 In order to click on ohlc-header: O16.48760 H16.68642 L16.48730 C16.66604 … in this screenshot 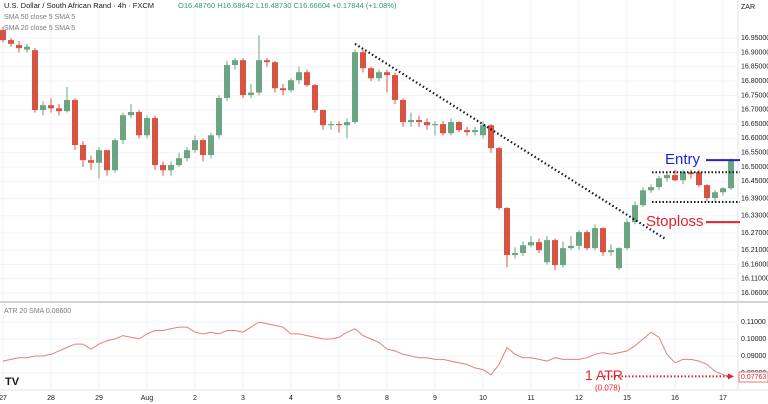, I will do `click(287, 5)`.